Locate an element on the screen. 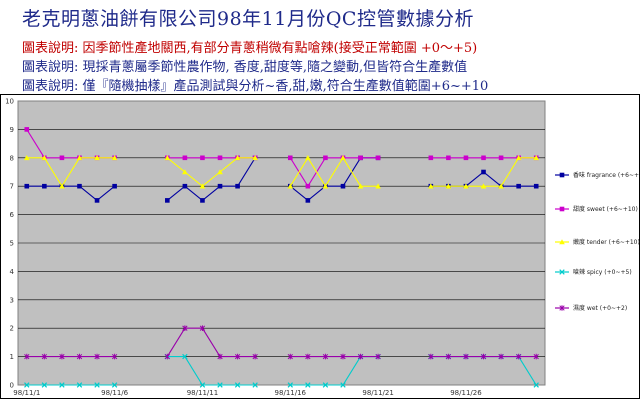  legend-item-5: 濕度 wet (+0~+2) is located at coordinates (591, 308).